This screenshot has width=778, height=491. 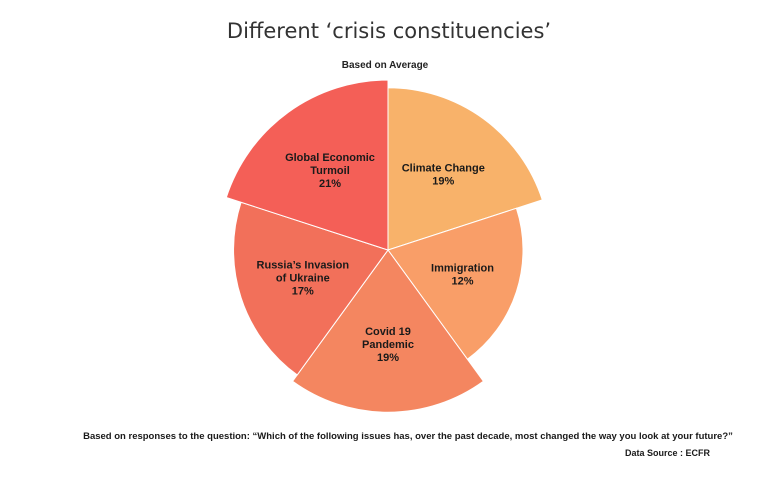 I want to click on slice-percent-label: 17%, so click(x=303, y=292).